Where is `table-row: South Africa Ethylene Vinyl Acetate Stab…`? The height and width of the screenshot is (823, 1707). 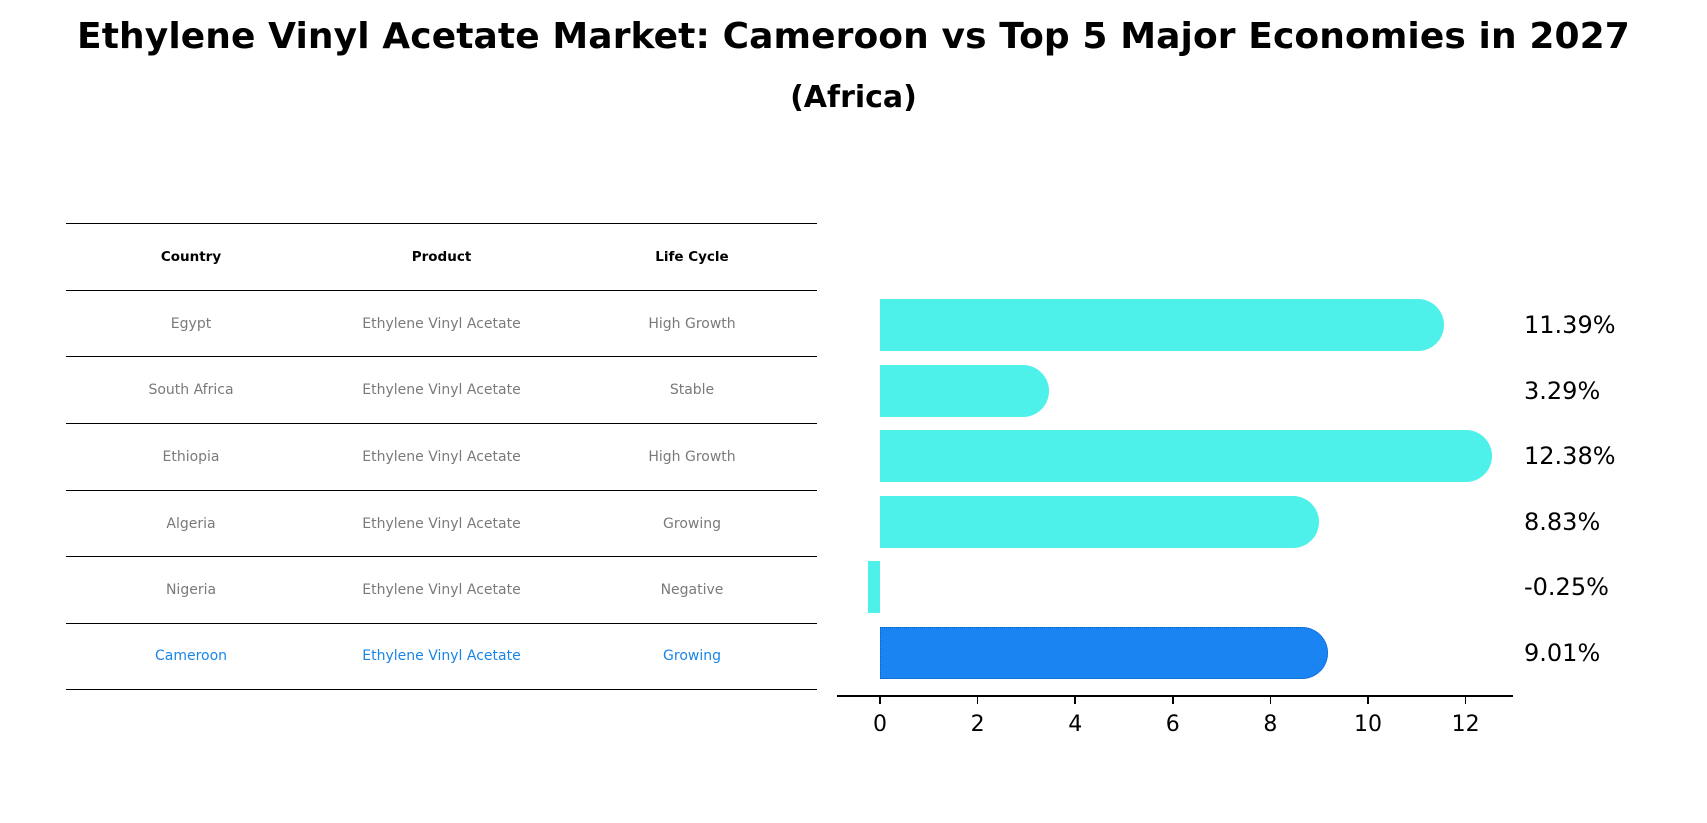
table-row: South Africa Ethylene Vinyl Acetate Stab… is located at coordinates (441, 389).